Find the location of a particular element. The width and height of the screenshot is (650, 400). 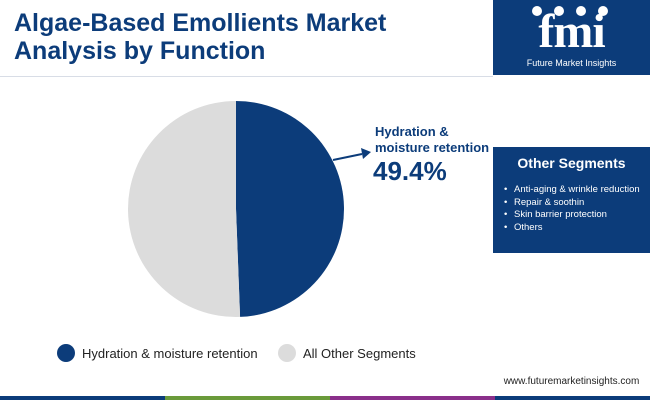

bottom-color-bar is located at coordinates (325, 398).